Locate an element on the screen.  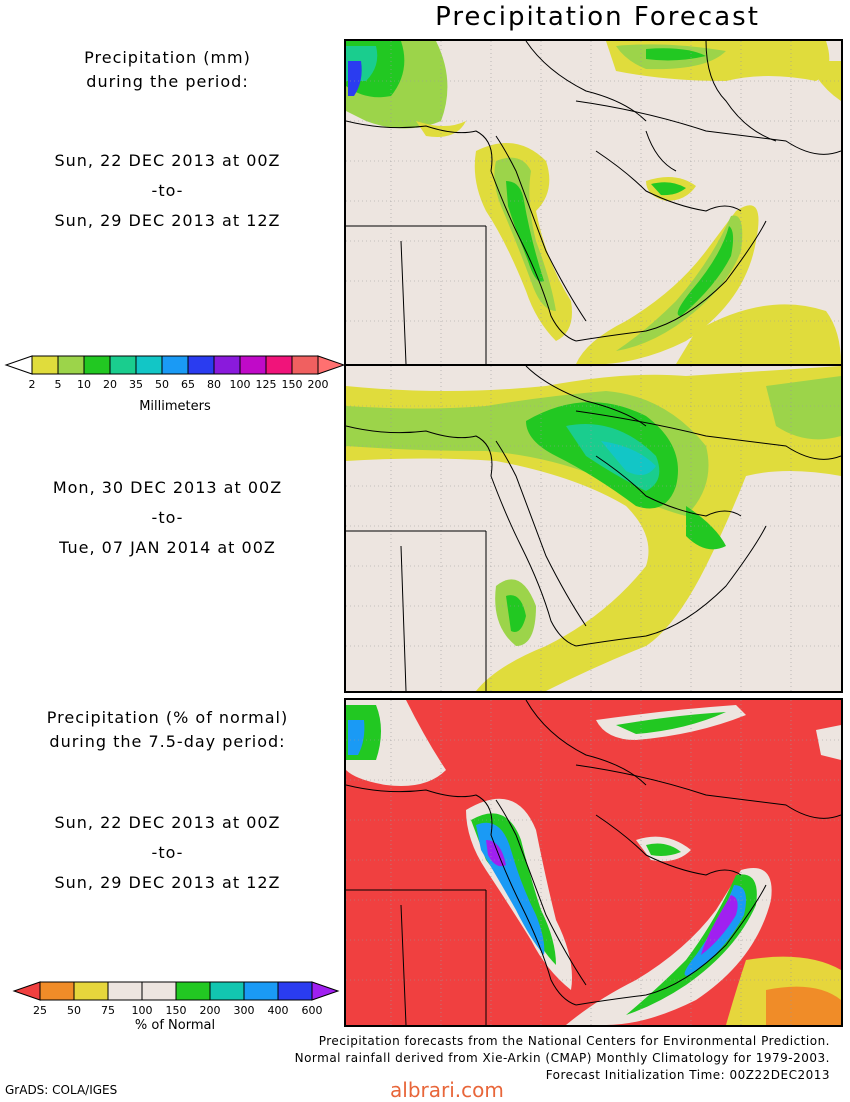
mm-legend-tick-label: 65 is located at coordinates (188, 384).